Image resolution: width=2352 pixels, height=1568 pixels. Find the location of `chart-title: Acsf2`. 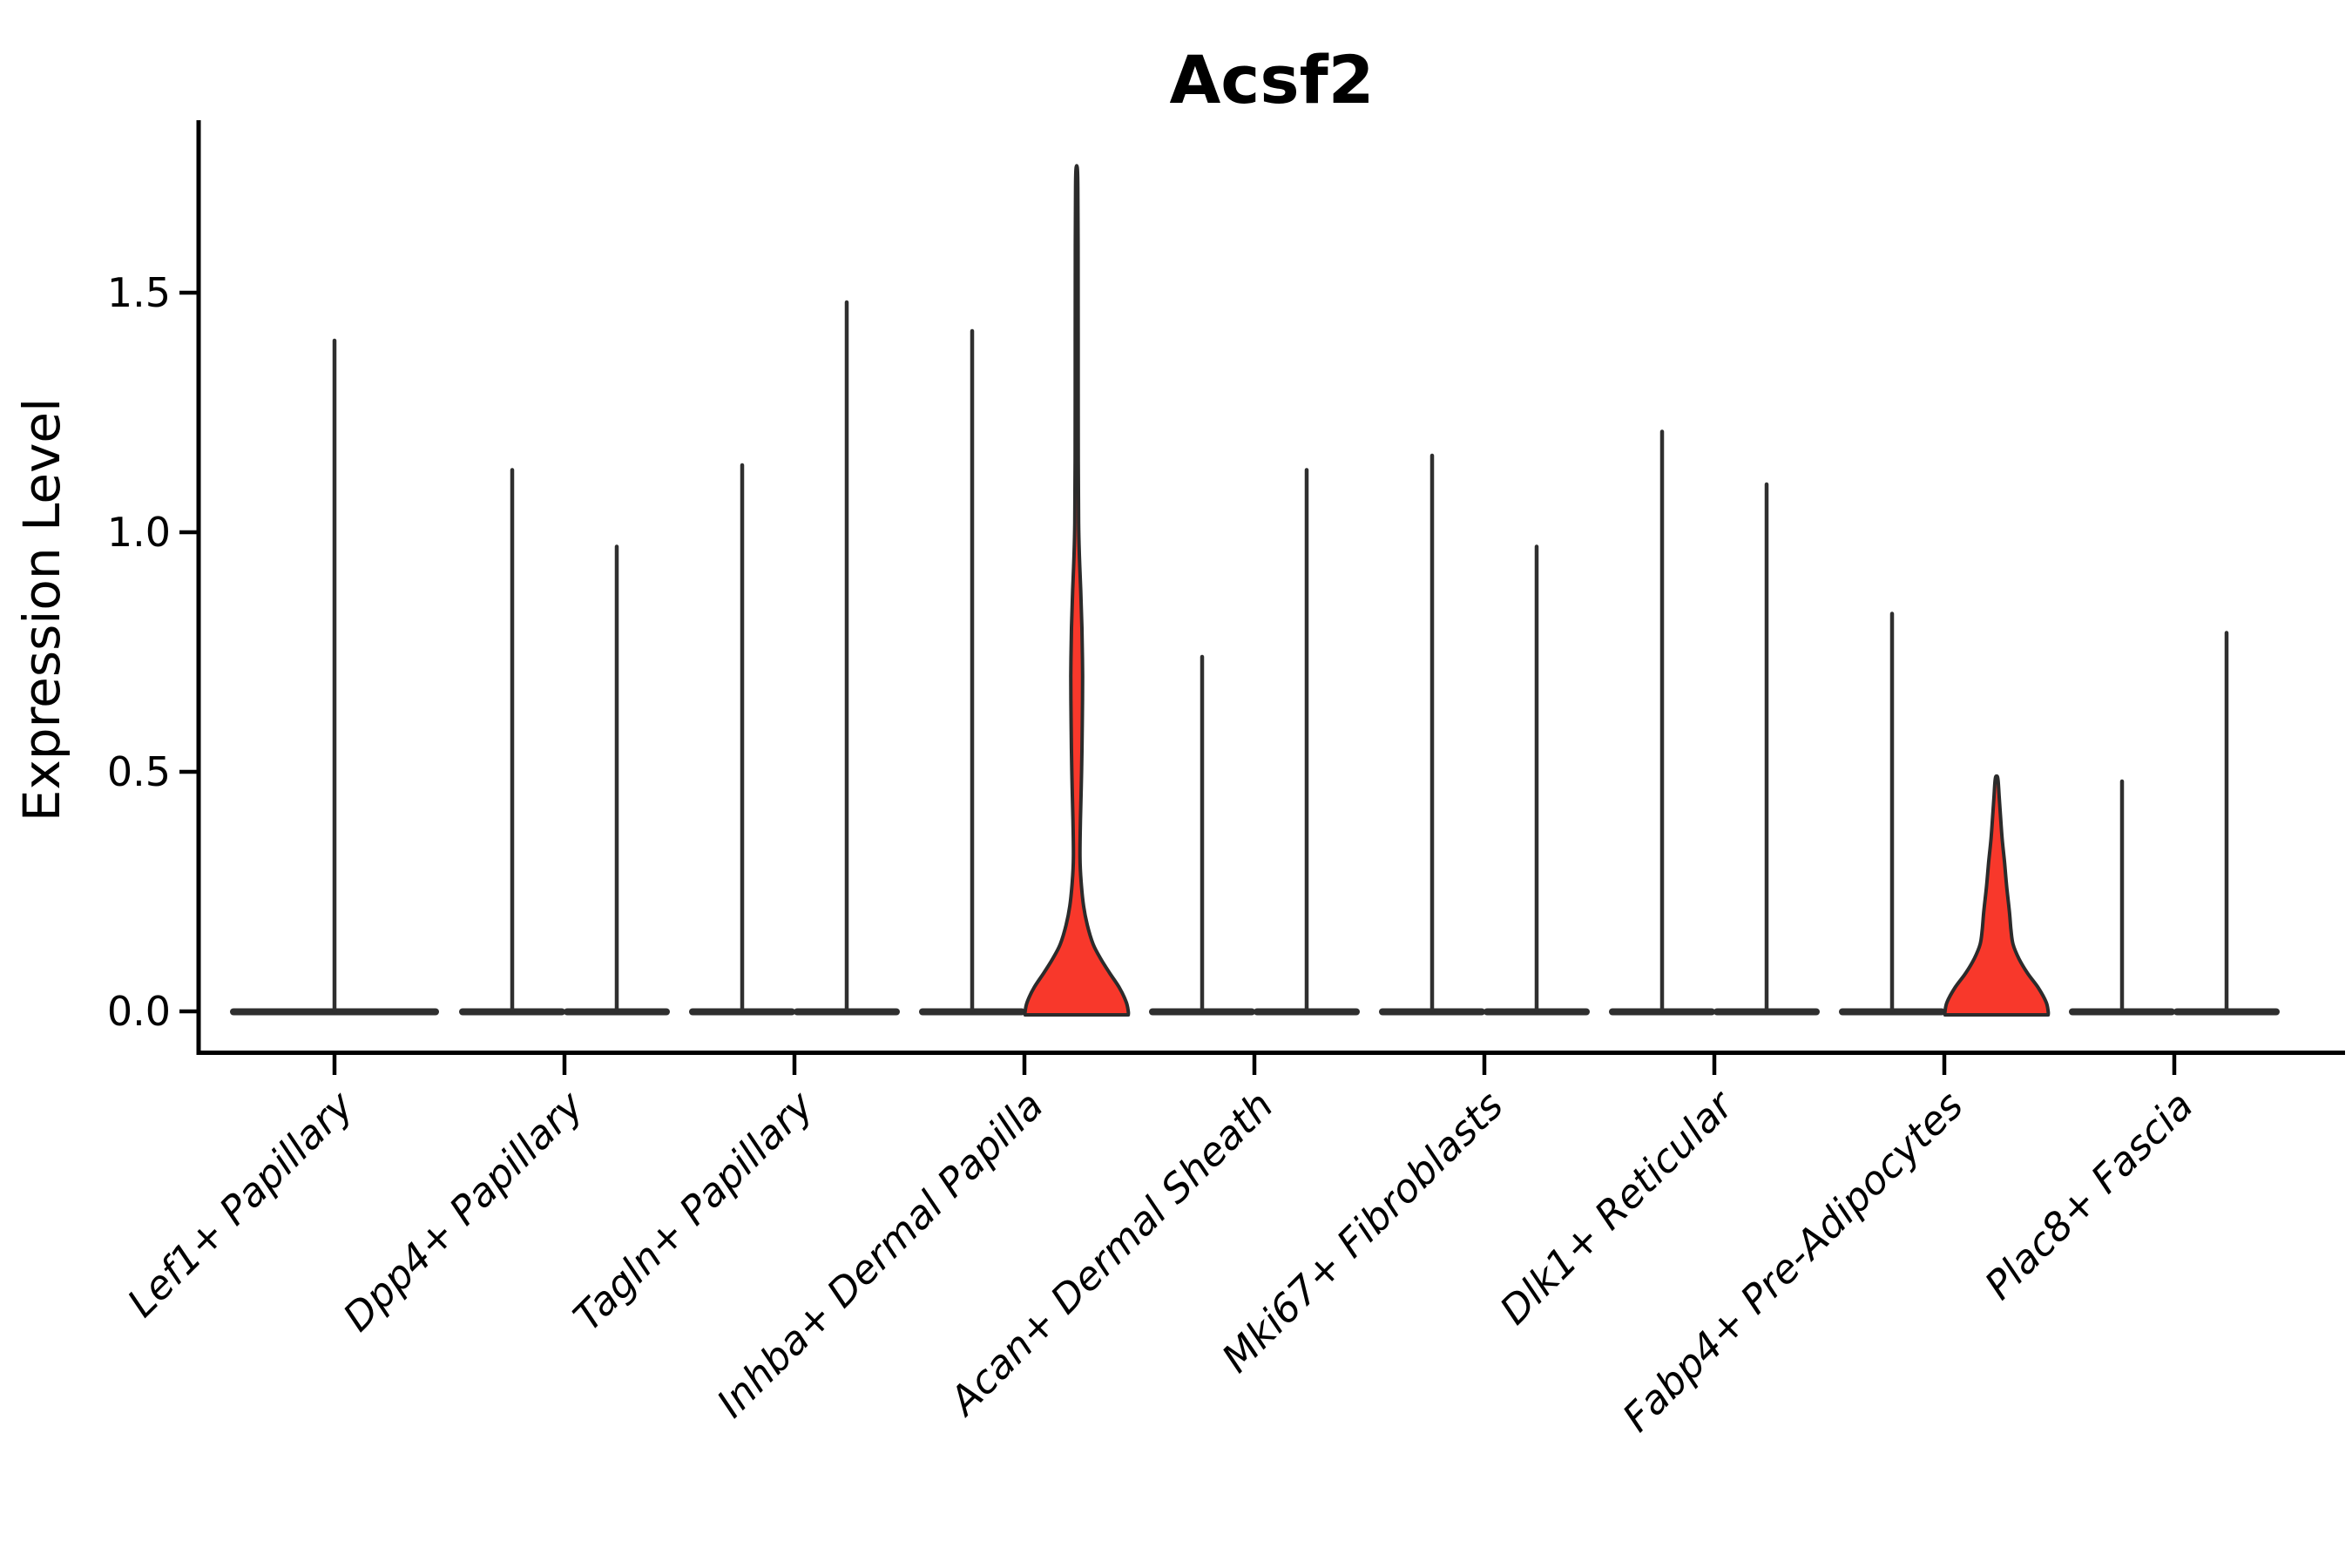

chart-title: Acsf2 is located at coordinates (1271, 79).